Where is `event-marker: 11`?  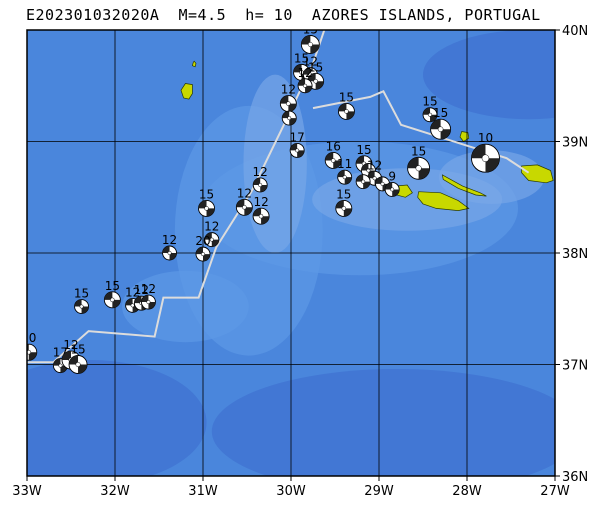
event-marker: 11 is located at coordinates (344, 171).